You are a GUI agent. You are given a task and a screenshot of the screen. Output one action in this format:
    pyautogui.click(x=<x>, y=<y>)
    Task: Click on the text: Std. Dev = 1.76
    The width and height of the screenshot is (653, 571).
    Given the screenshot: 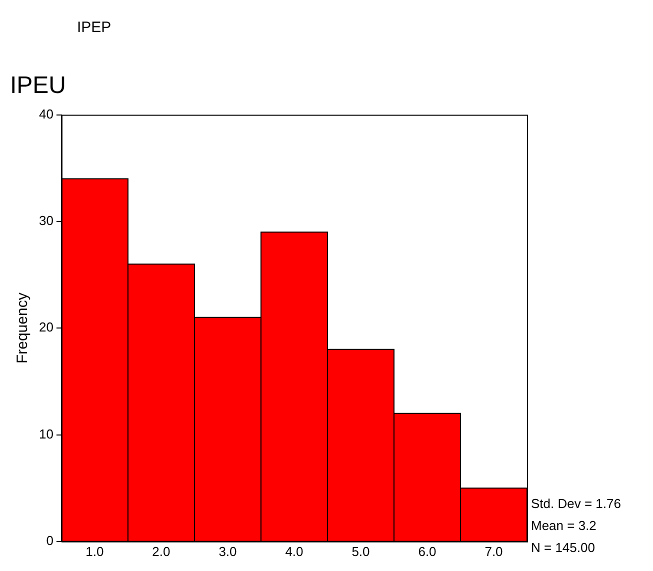 What is the action you would take?
    pyautogui.click(x=576, y=503)
    